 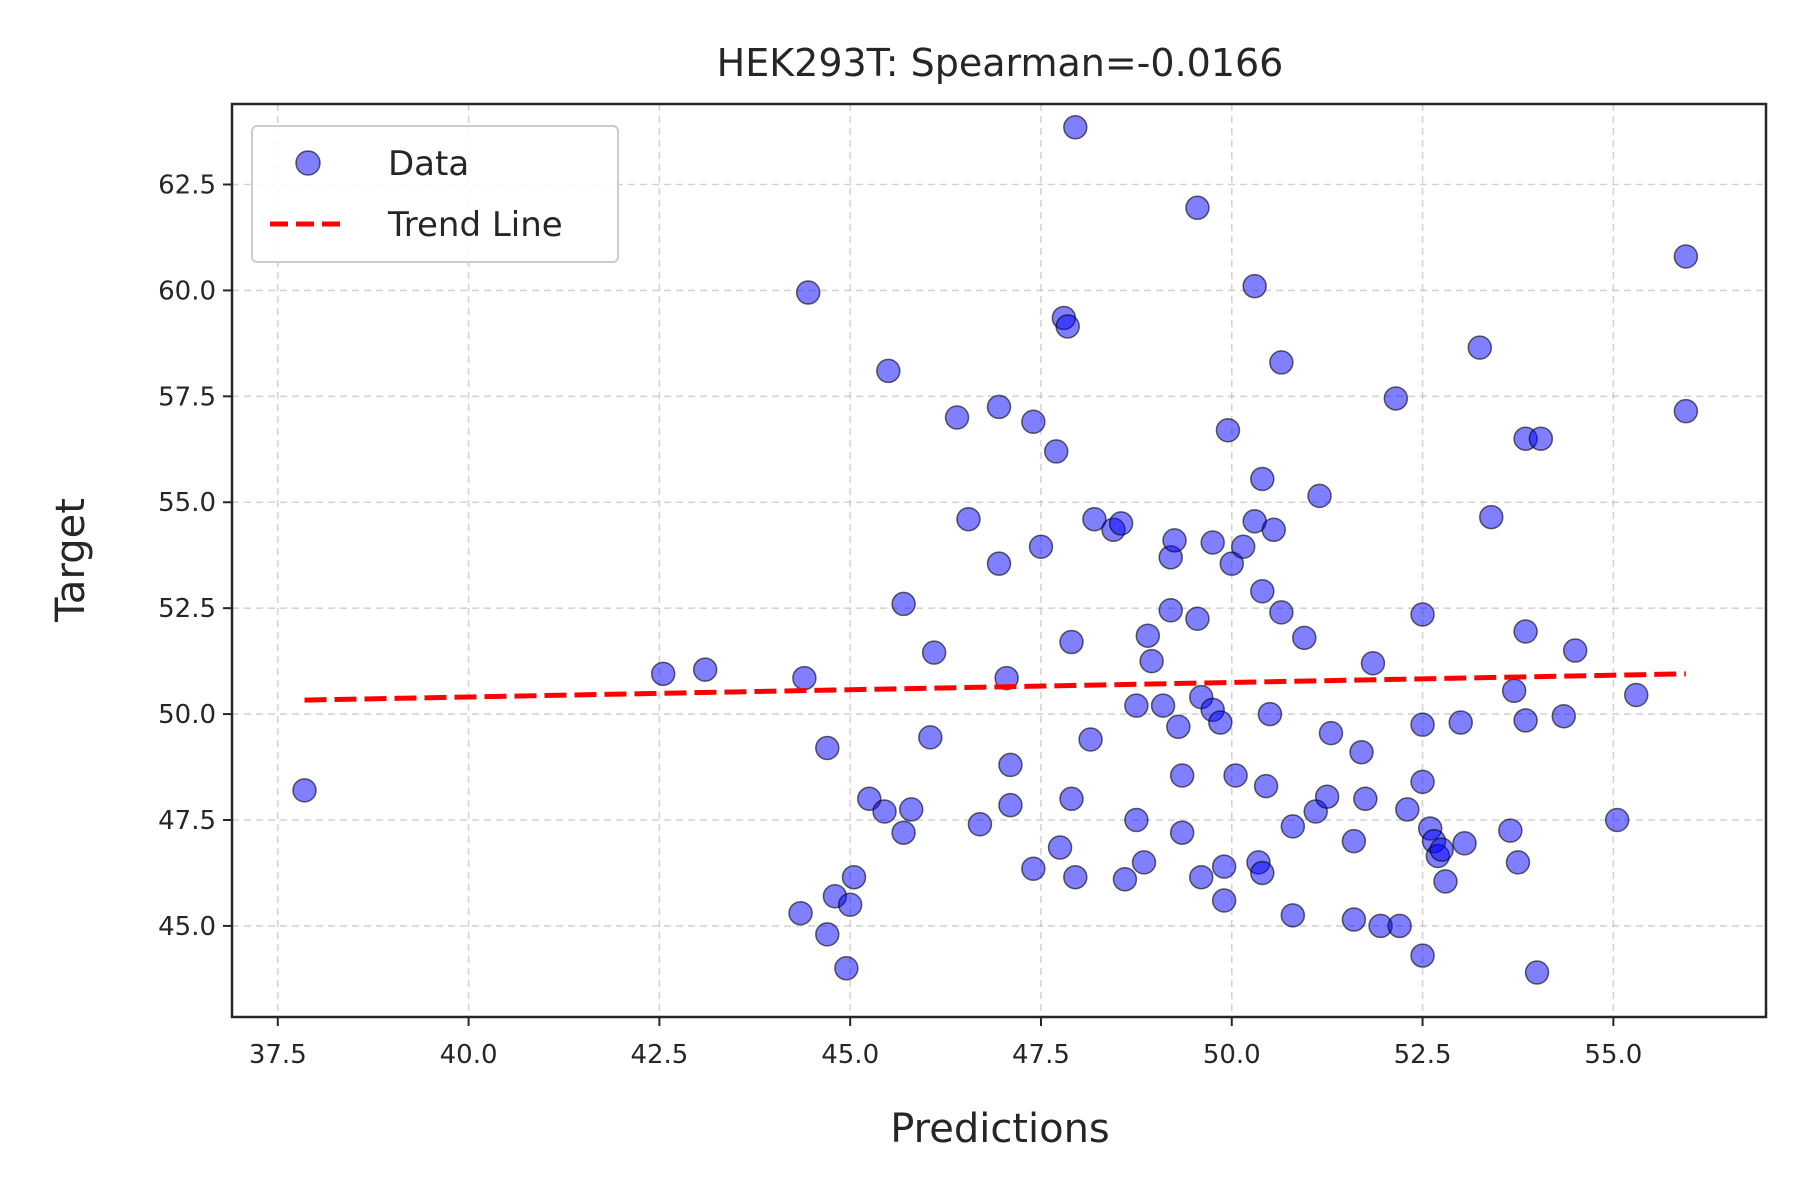 I want to click on x-axis-label: Predictions, so click(x=1000, y=1129).